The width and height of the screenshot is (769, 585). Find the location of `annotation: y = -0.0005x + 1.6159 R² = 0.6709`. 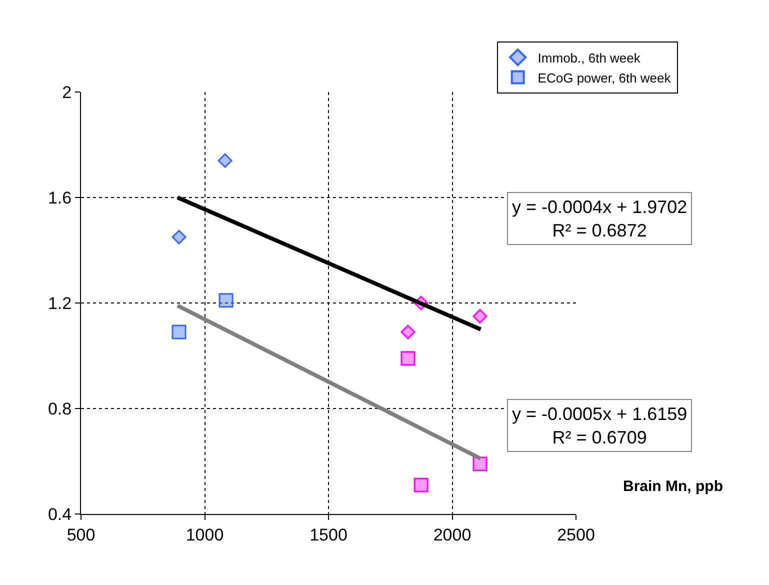

annotation: y = -0.0005x + 1.6159 R² = 0.6709 is located at coordinates (600, 426).